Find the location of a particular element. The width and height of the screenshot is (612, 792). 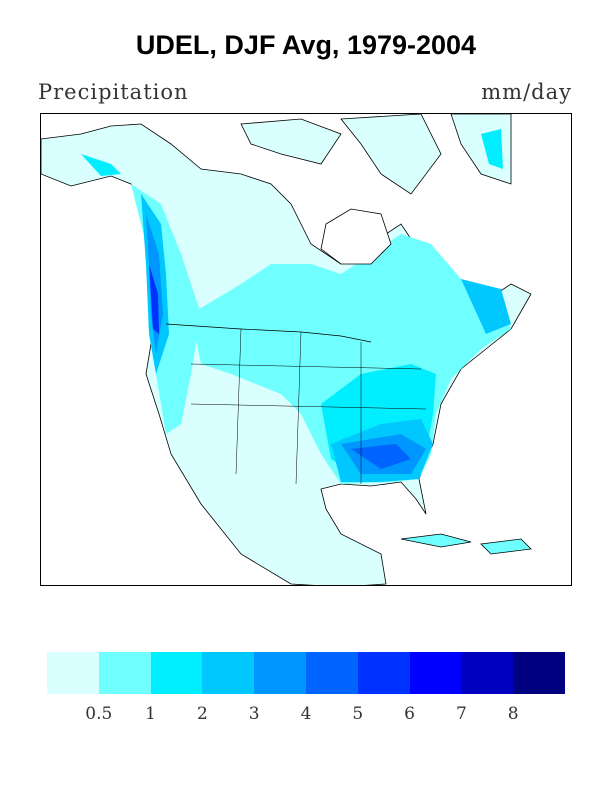

colorbar-label: 3 is located at coordinates (254, 714).